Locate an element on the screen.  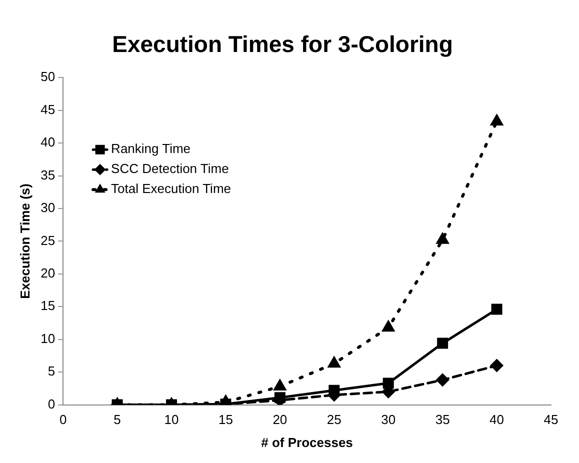
legend-label: Ranking Time is located at coordinates (151, 148).